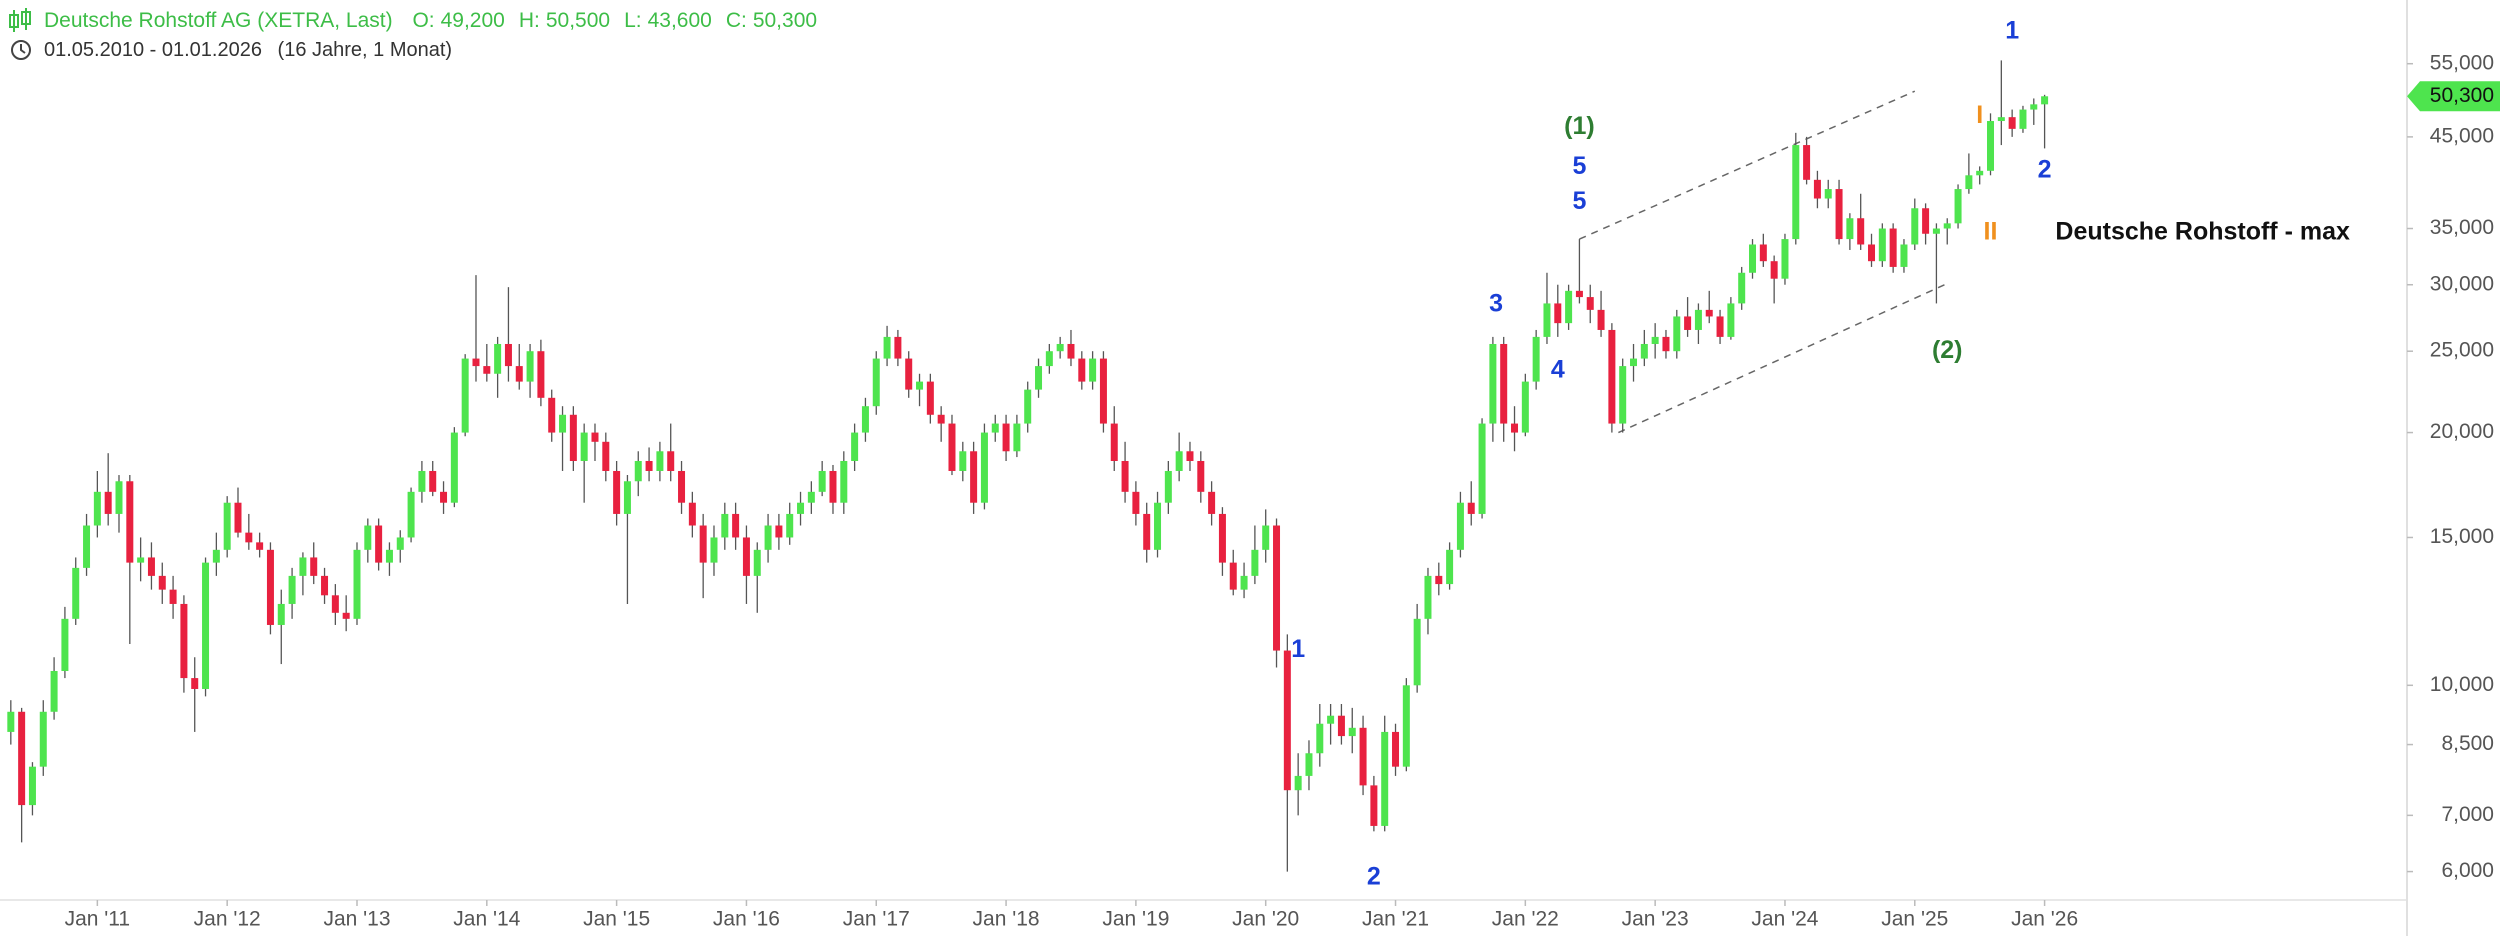 This screenshot has height=936, width=2500. What do you see at coordinates (1374, 876) in the screenshot?
I see `wave-label: 2` at bounding box center [1374, 876].